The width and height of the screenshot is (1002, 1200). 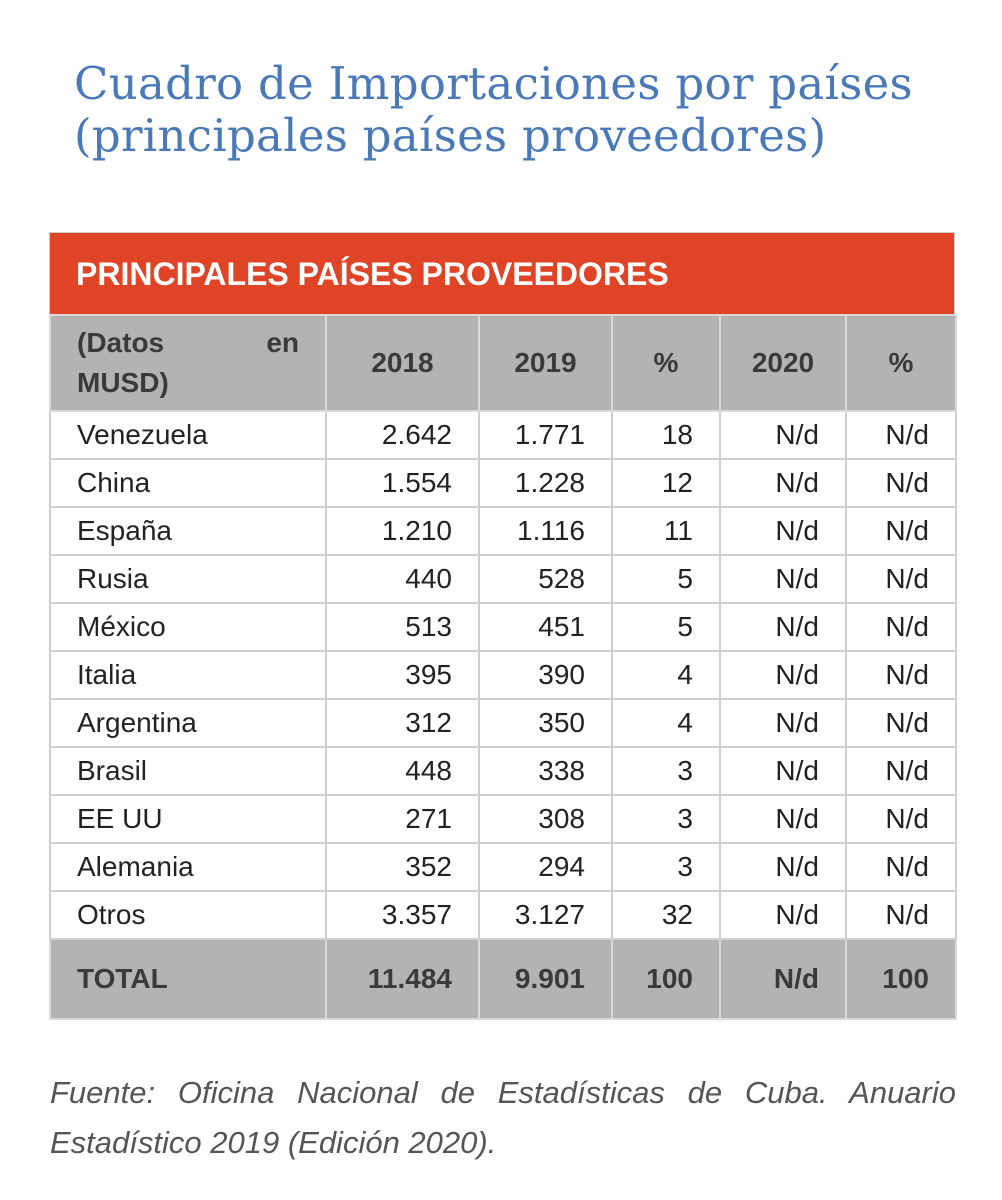 I want to click on table-header-row: (Datos en MUSD) 2018 2019 % 2020 %, so click(x=503, y=363).